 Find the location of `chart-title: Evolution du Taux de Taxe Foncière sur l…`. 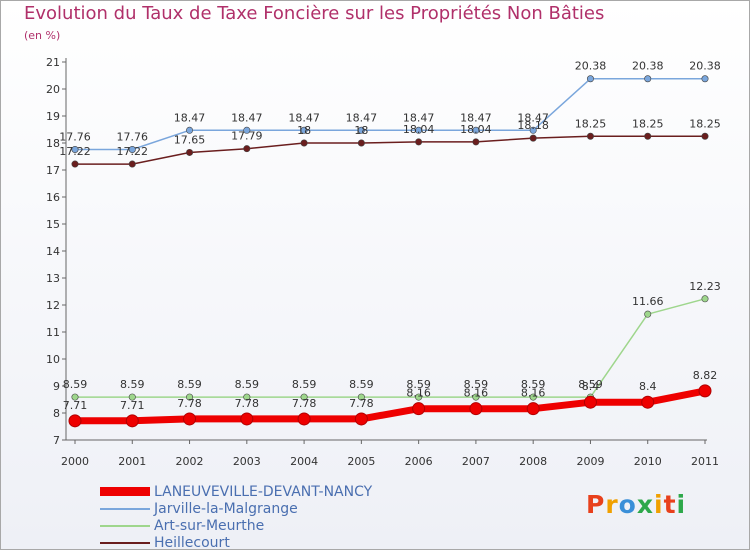

chart-title: Evolution du Taux de Taxe Foncière sur l… is located at coordinates (314, 13).